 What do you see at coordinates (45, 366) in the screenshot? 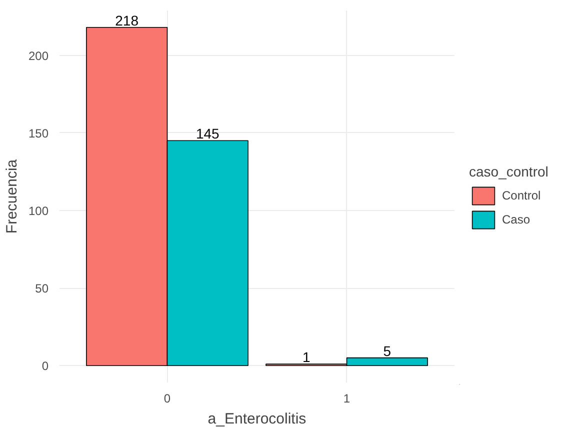
I see `y-tick-label: 0` at bounding box center [45, 366].